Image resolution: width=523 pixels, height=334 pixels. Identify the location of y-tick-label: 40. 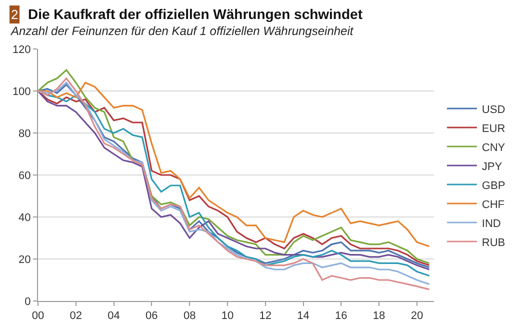
(24, 218).